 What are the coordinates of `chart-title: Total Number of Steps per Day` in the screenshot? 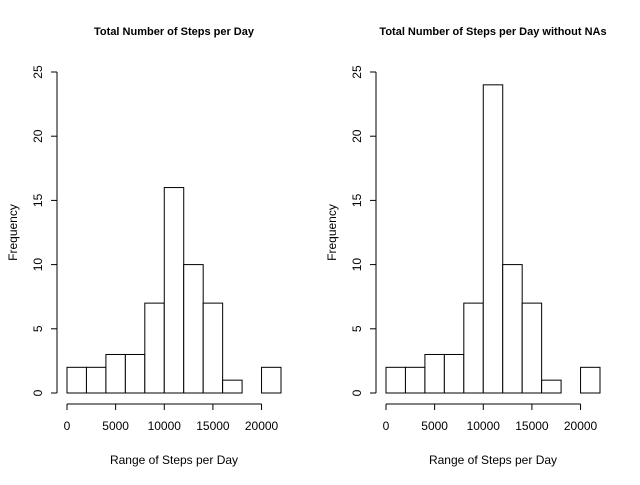 It's located at (174, 32).